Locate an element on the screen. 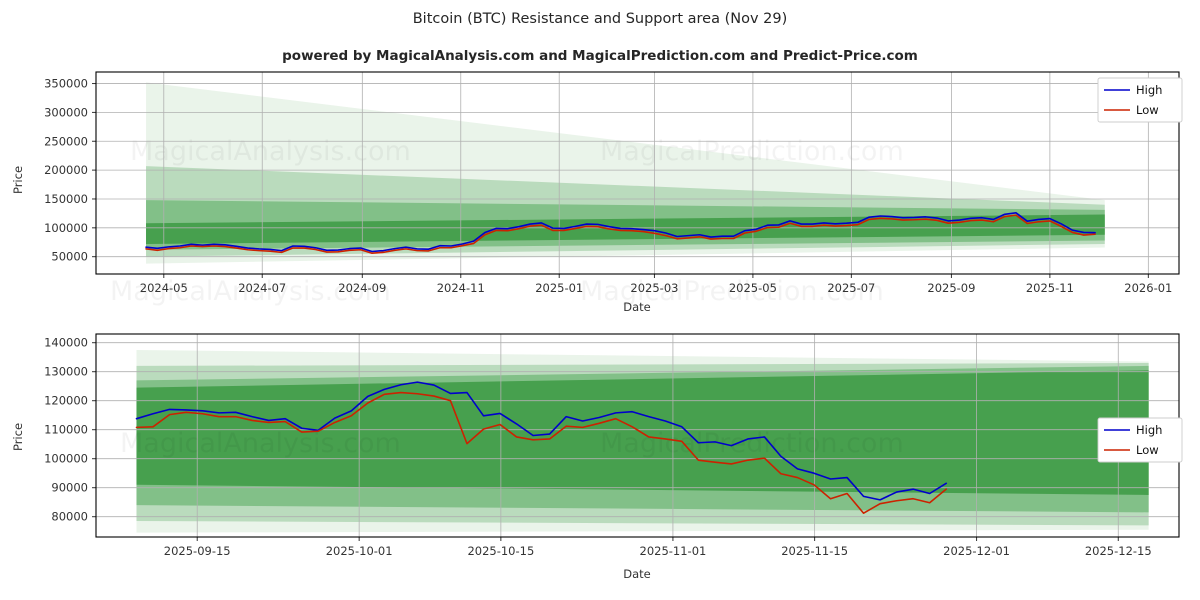 This screenshot has height=600, width=1200. x-tick-label: 2024-05 is located at coordinates (164, 288).